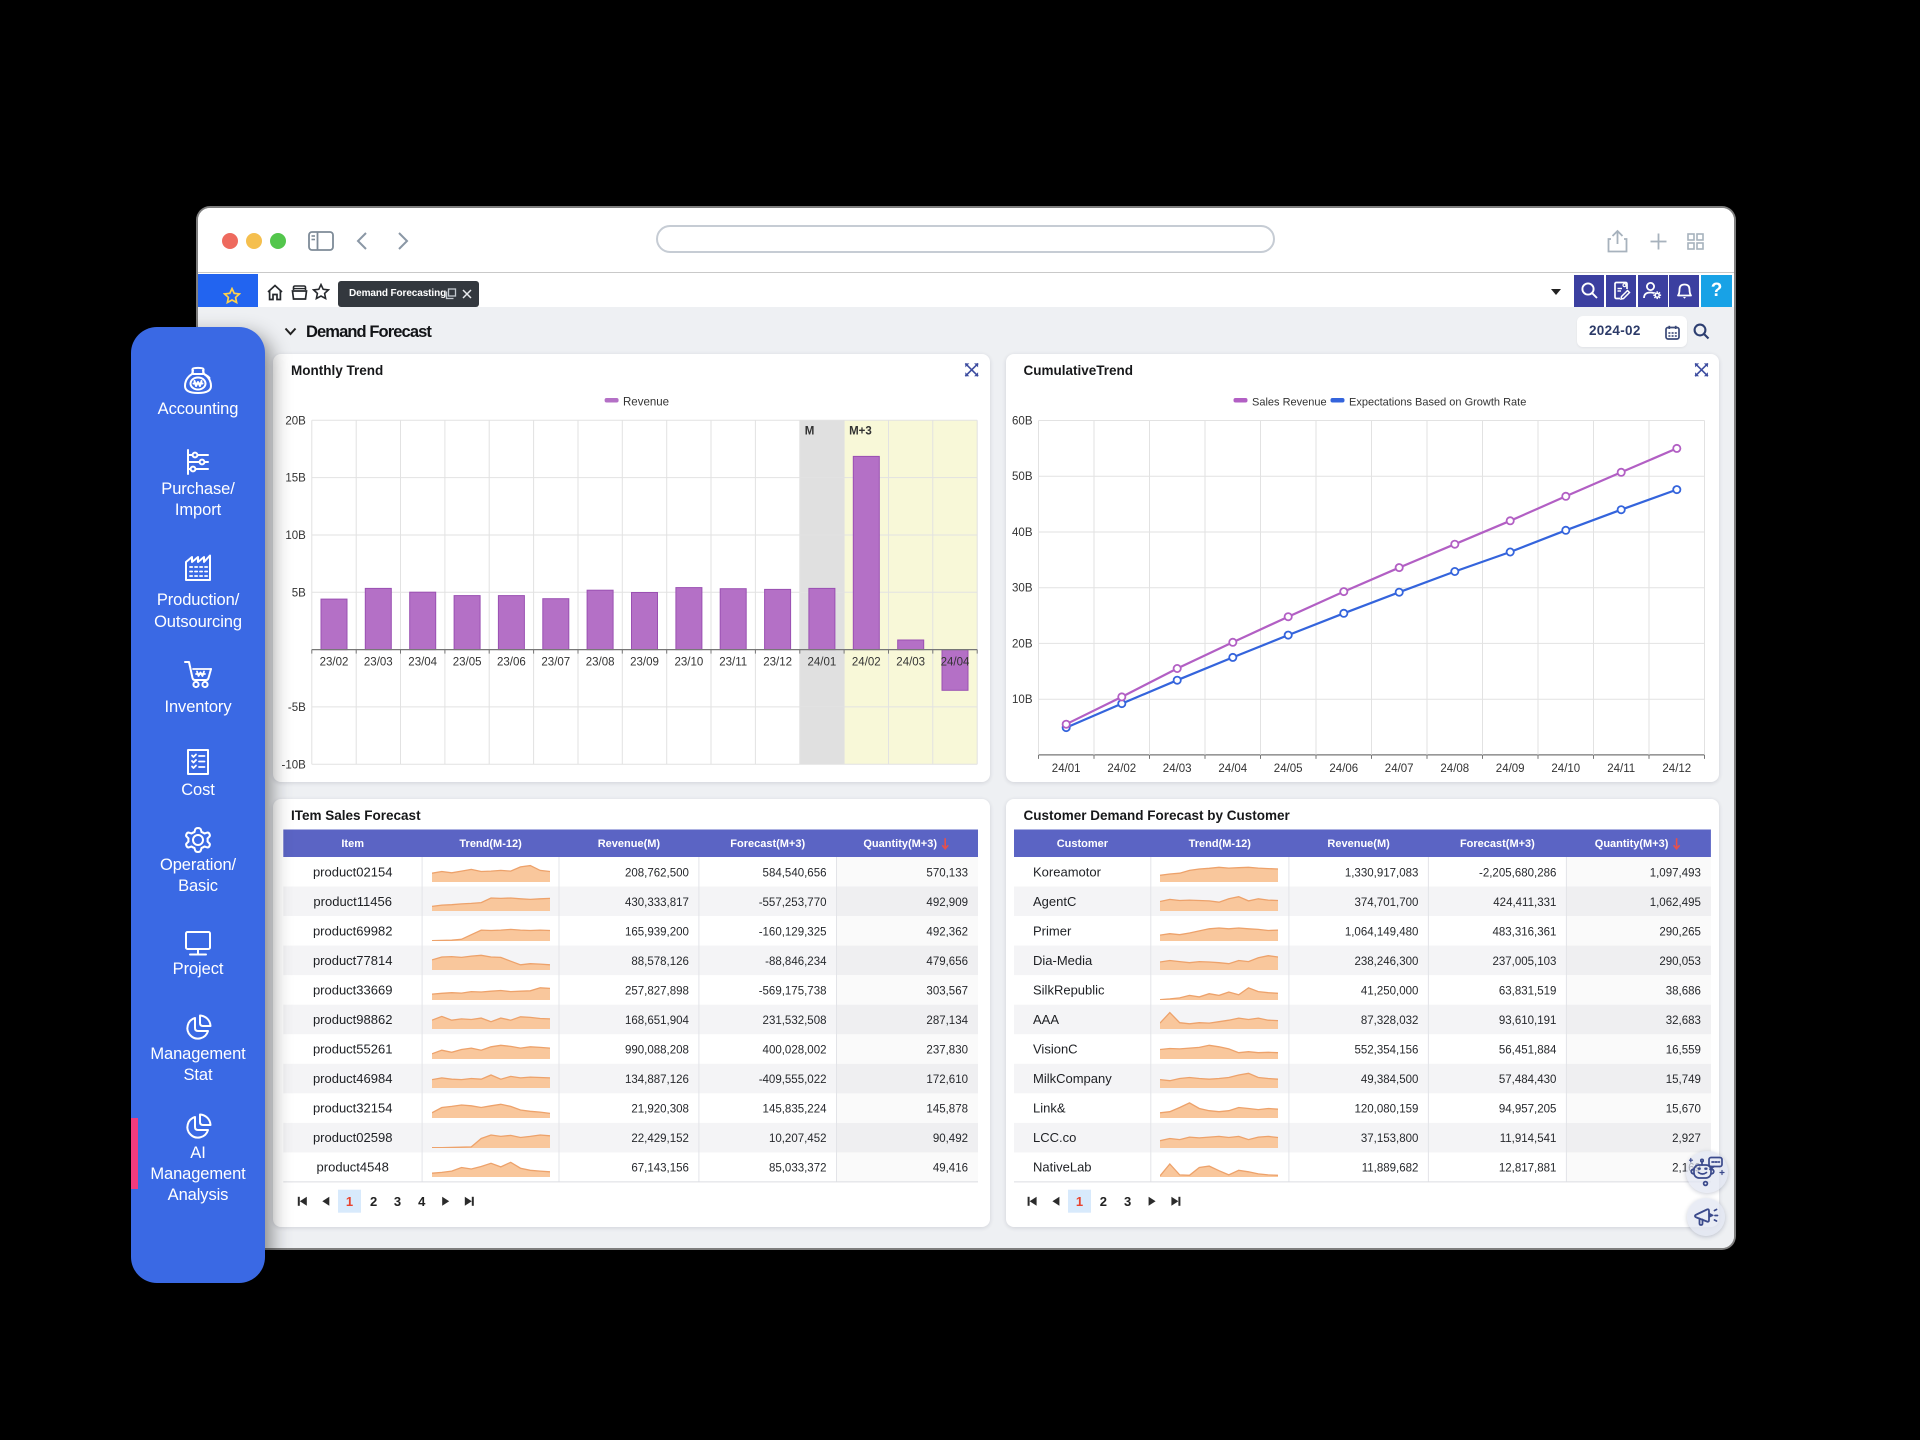  Describe the element at coordinates (1527, 1080) in the screenshot. I see `svg-text: 57,484,430` at that location.